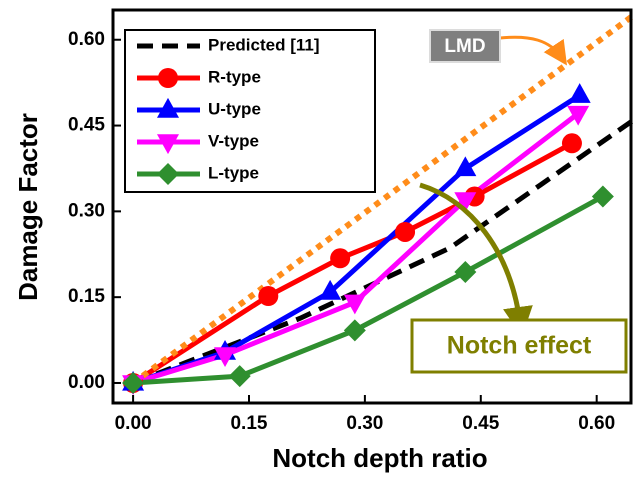  I want to click on notch-arrow, so click(476, 259).